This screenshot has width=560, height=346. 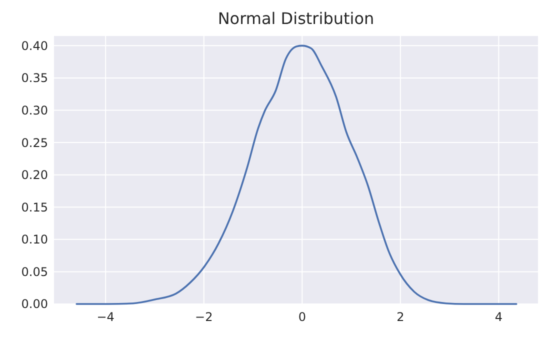 I want to click on x-tick-label: −4, so click(x=105, y=317).